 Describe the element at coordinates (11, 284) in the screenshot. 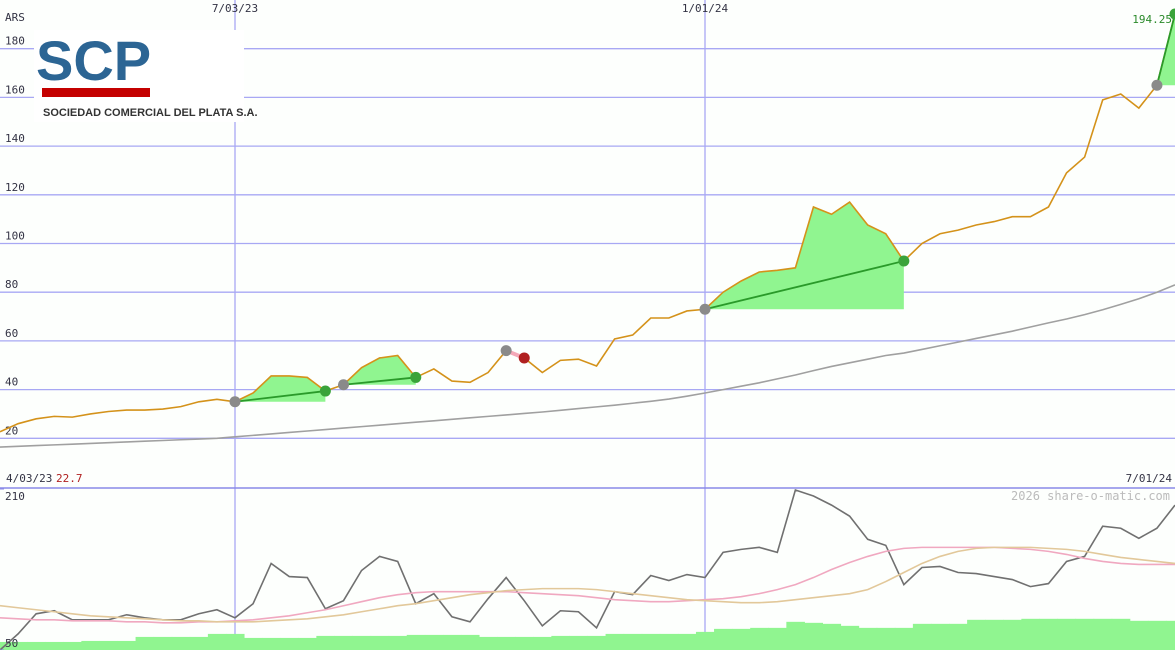

I see `y-tick-label: 80` at that location.